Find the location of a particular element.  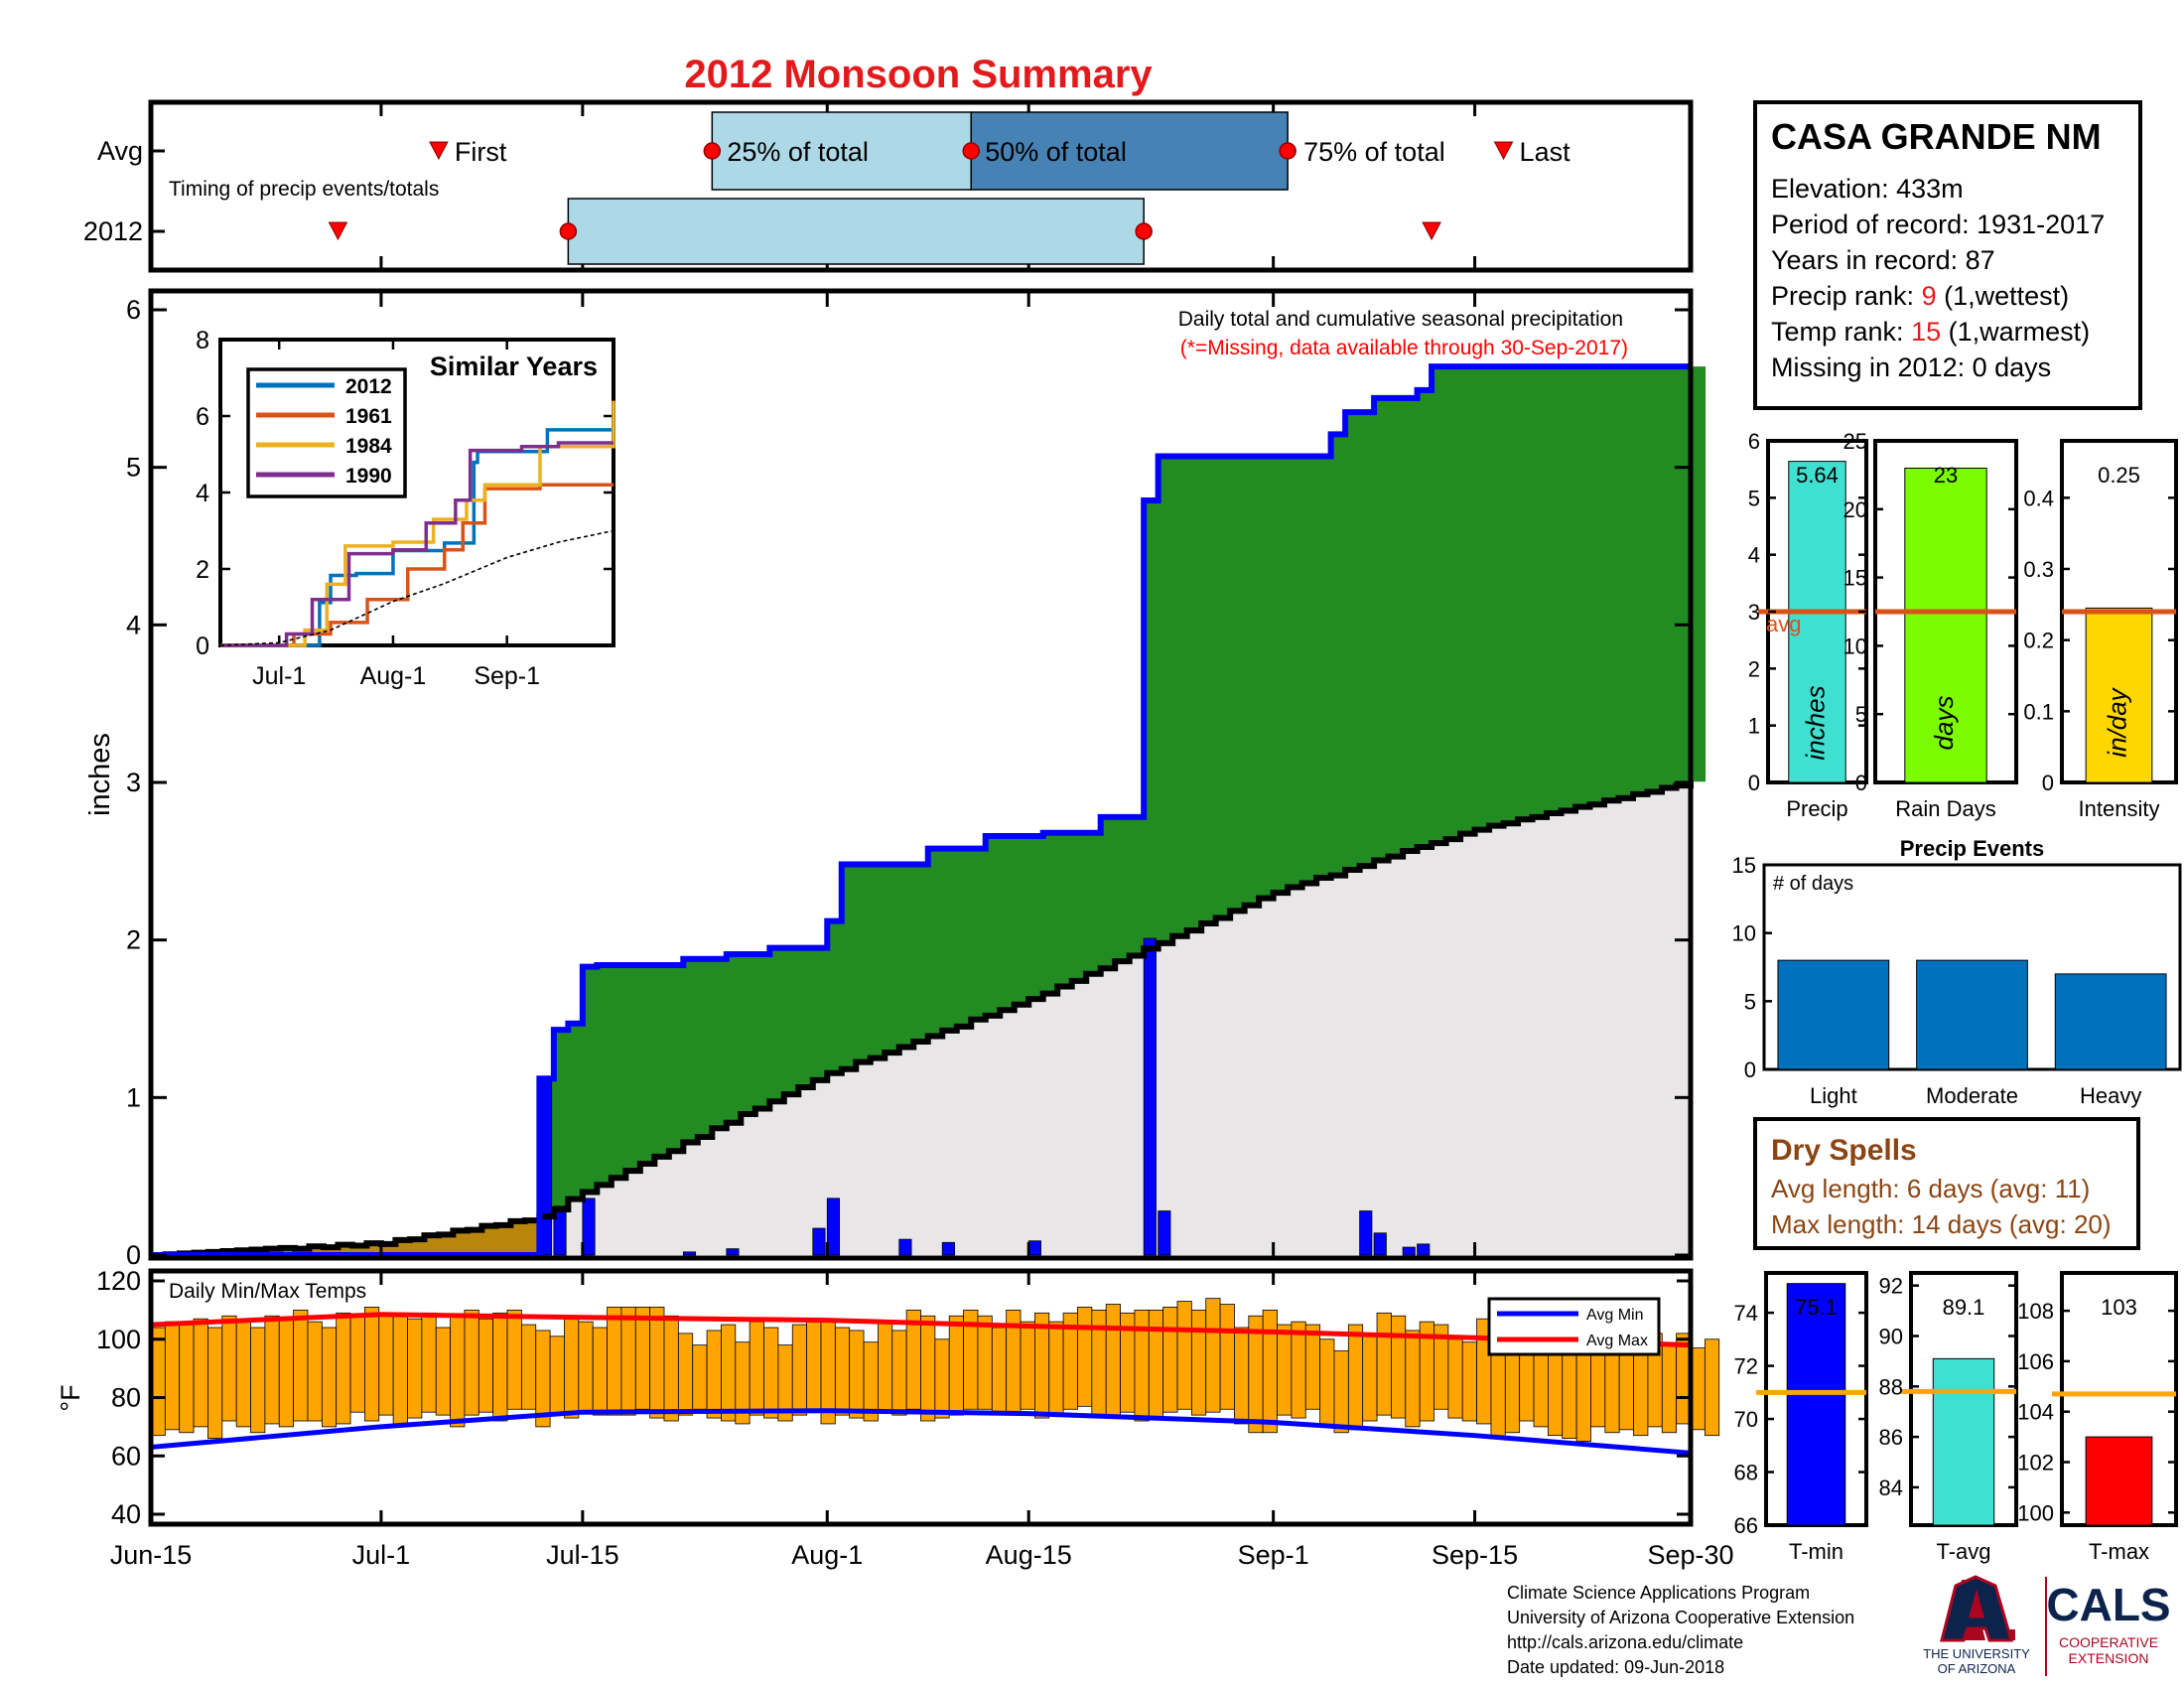

t-min-ytick-label: 74 is located at coordinates (1746, 1313).